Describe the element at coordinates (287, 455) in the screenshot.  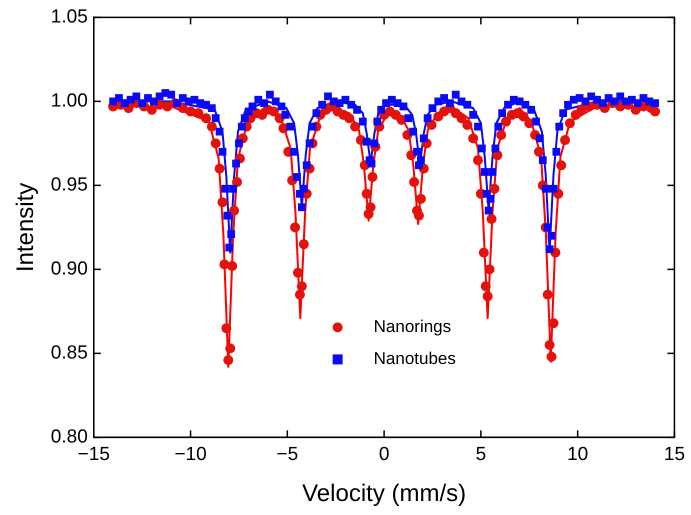
I see `x-tick-label: −5` at that location.